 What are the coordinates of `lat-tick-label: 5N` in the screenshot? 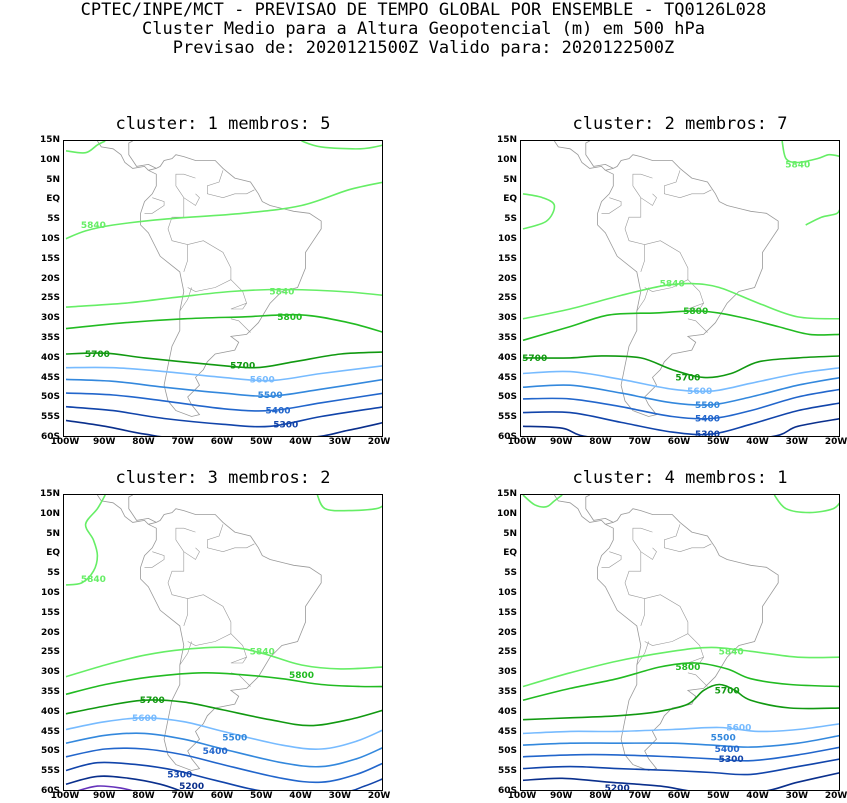 It's located at (510, 179).